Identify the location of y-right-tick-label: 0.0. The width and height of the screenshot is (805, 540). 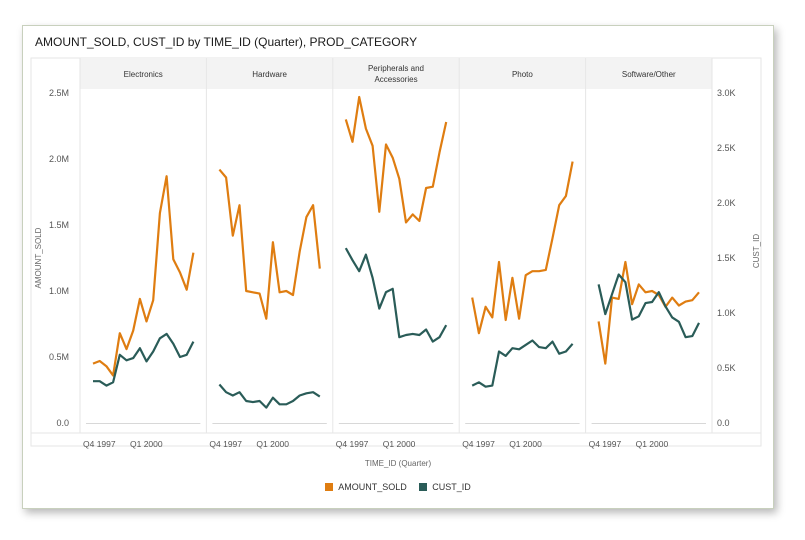
(723, 423).